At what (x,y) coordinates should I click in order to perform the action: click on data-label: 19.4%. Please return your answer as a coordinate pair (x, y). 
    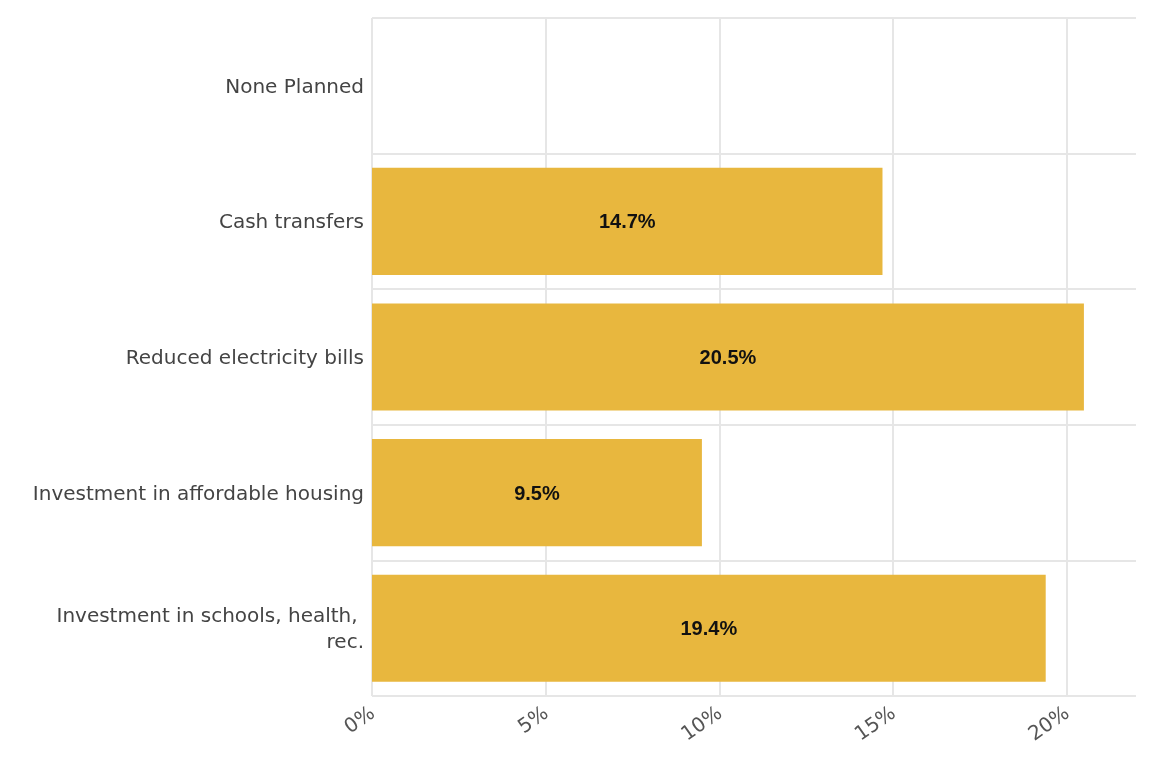
    Looking at the image, I should click on (709, 628).